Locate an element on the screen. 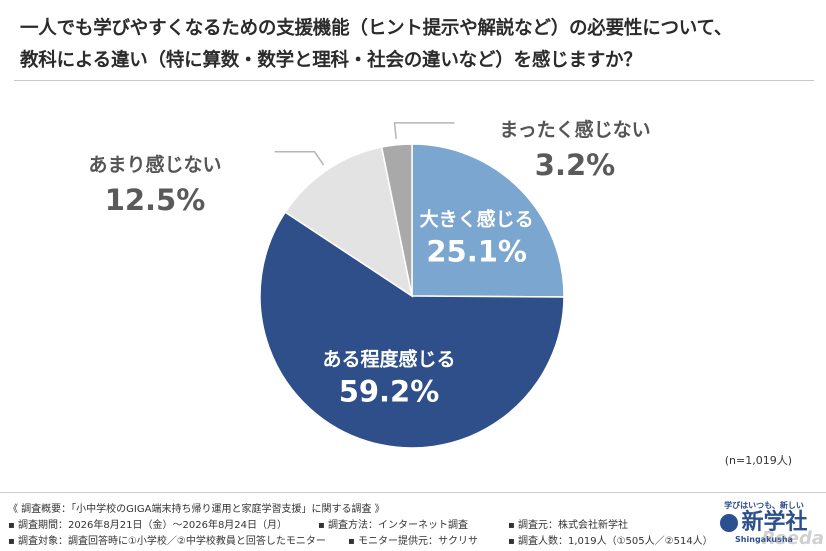 The width and height of the screenshot is (826, 551). label-mattaku: まったく感じない 3.2% is located at coordinates (575, 148).